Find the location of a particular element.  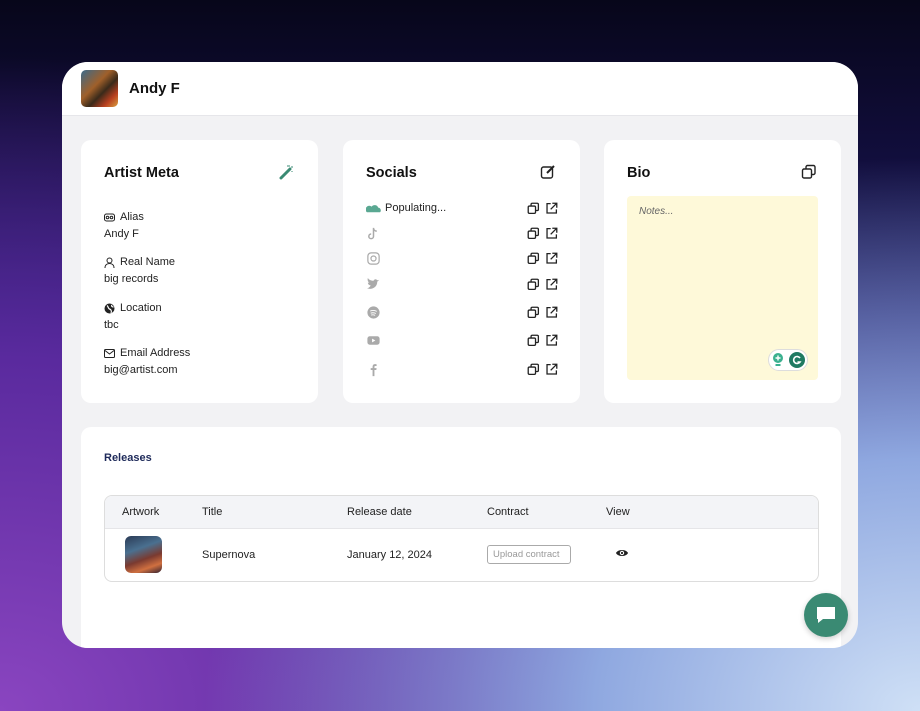

chat-button is located at coordinates (826, 615).